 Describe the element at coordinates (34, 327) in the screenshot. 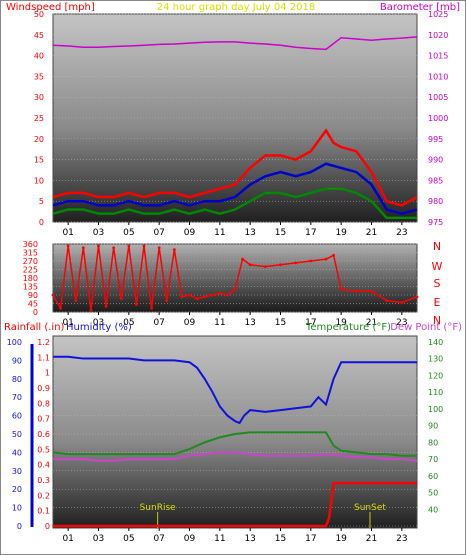

I see `rainfall-axis-label: Rainfall (.in)` at that location.